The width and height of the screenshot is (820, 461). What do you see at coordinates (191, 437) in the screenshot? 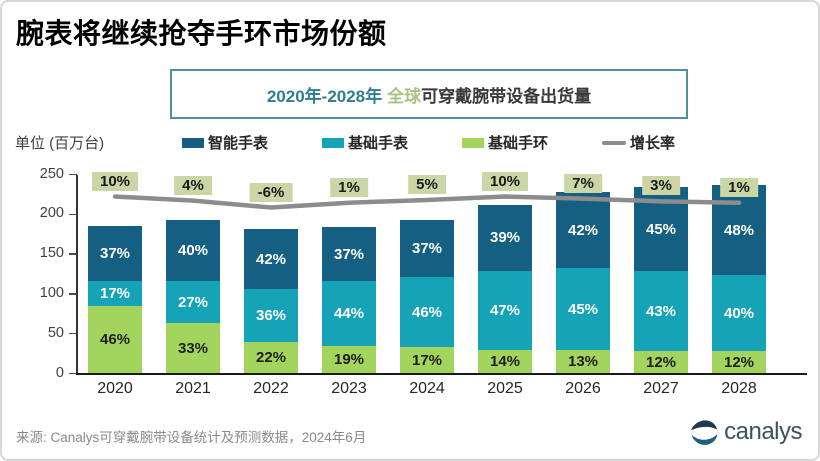
I see `source-note: 来源: Canalys可穿戴腕带设备统计及预测数据，2024年6月` at bounding box center [191, 437].